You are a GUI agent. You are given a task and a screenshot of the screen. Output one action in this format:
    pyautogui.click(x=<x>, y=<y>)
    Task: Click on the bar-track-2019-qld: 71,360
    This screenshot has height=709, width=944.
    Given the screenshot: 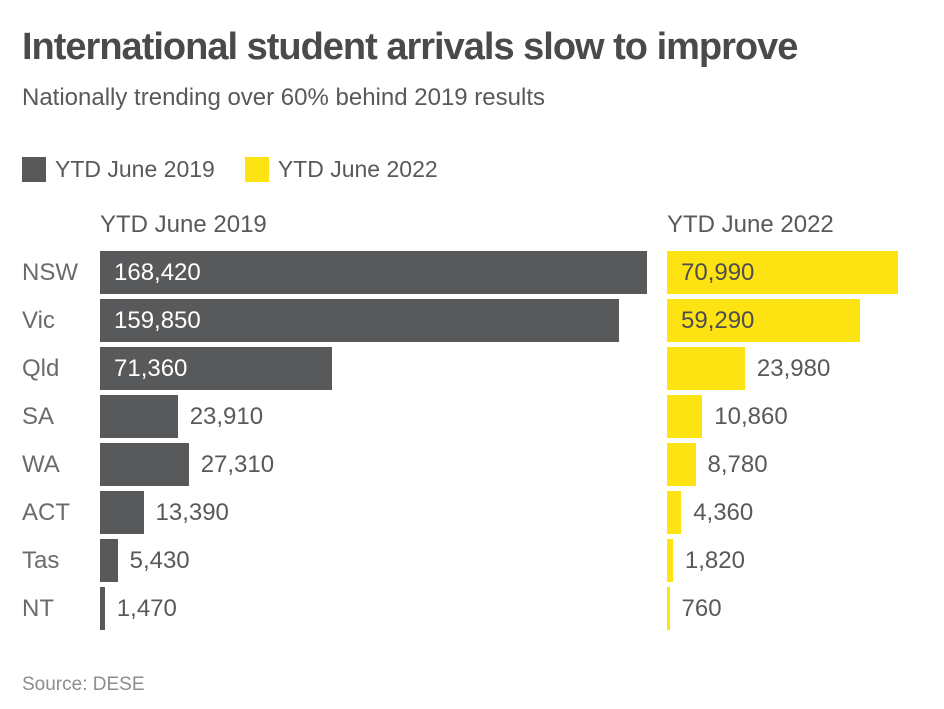 What is the action you would take?
    pyautogui.click(x=216, y=368)
    